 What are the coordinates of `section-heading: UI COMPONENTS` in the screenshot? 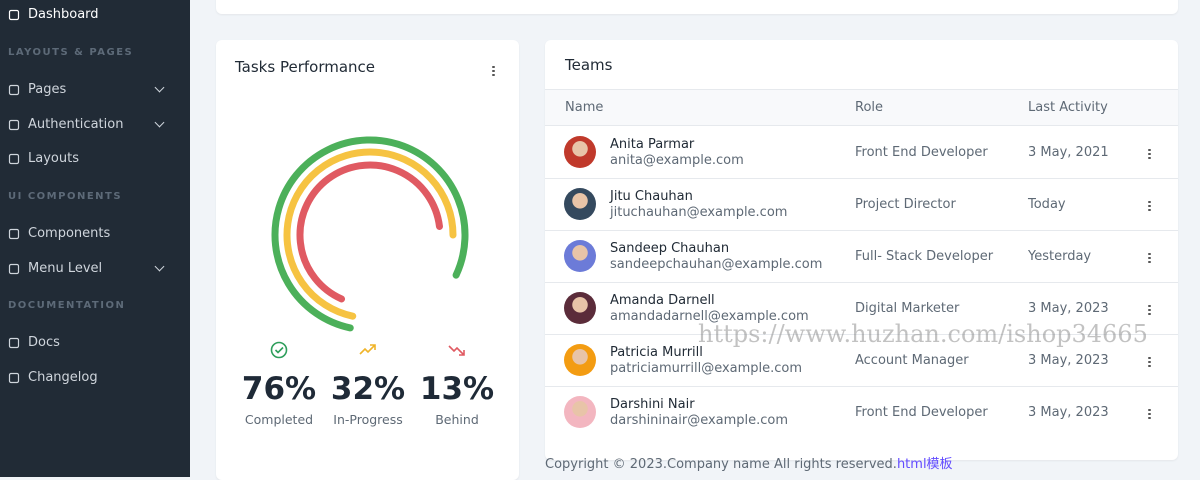 It's located at (65, 196).